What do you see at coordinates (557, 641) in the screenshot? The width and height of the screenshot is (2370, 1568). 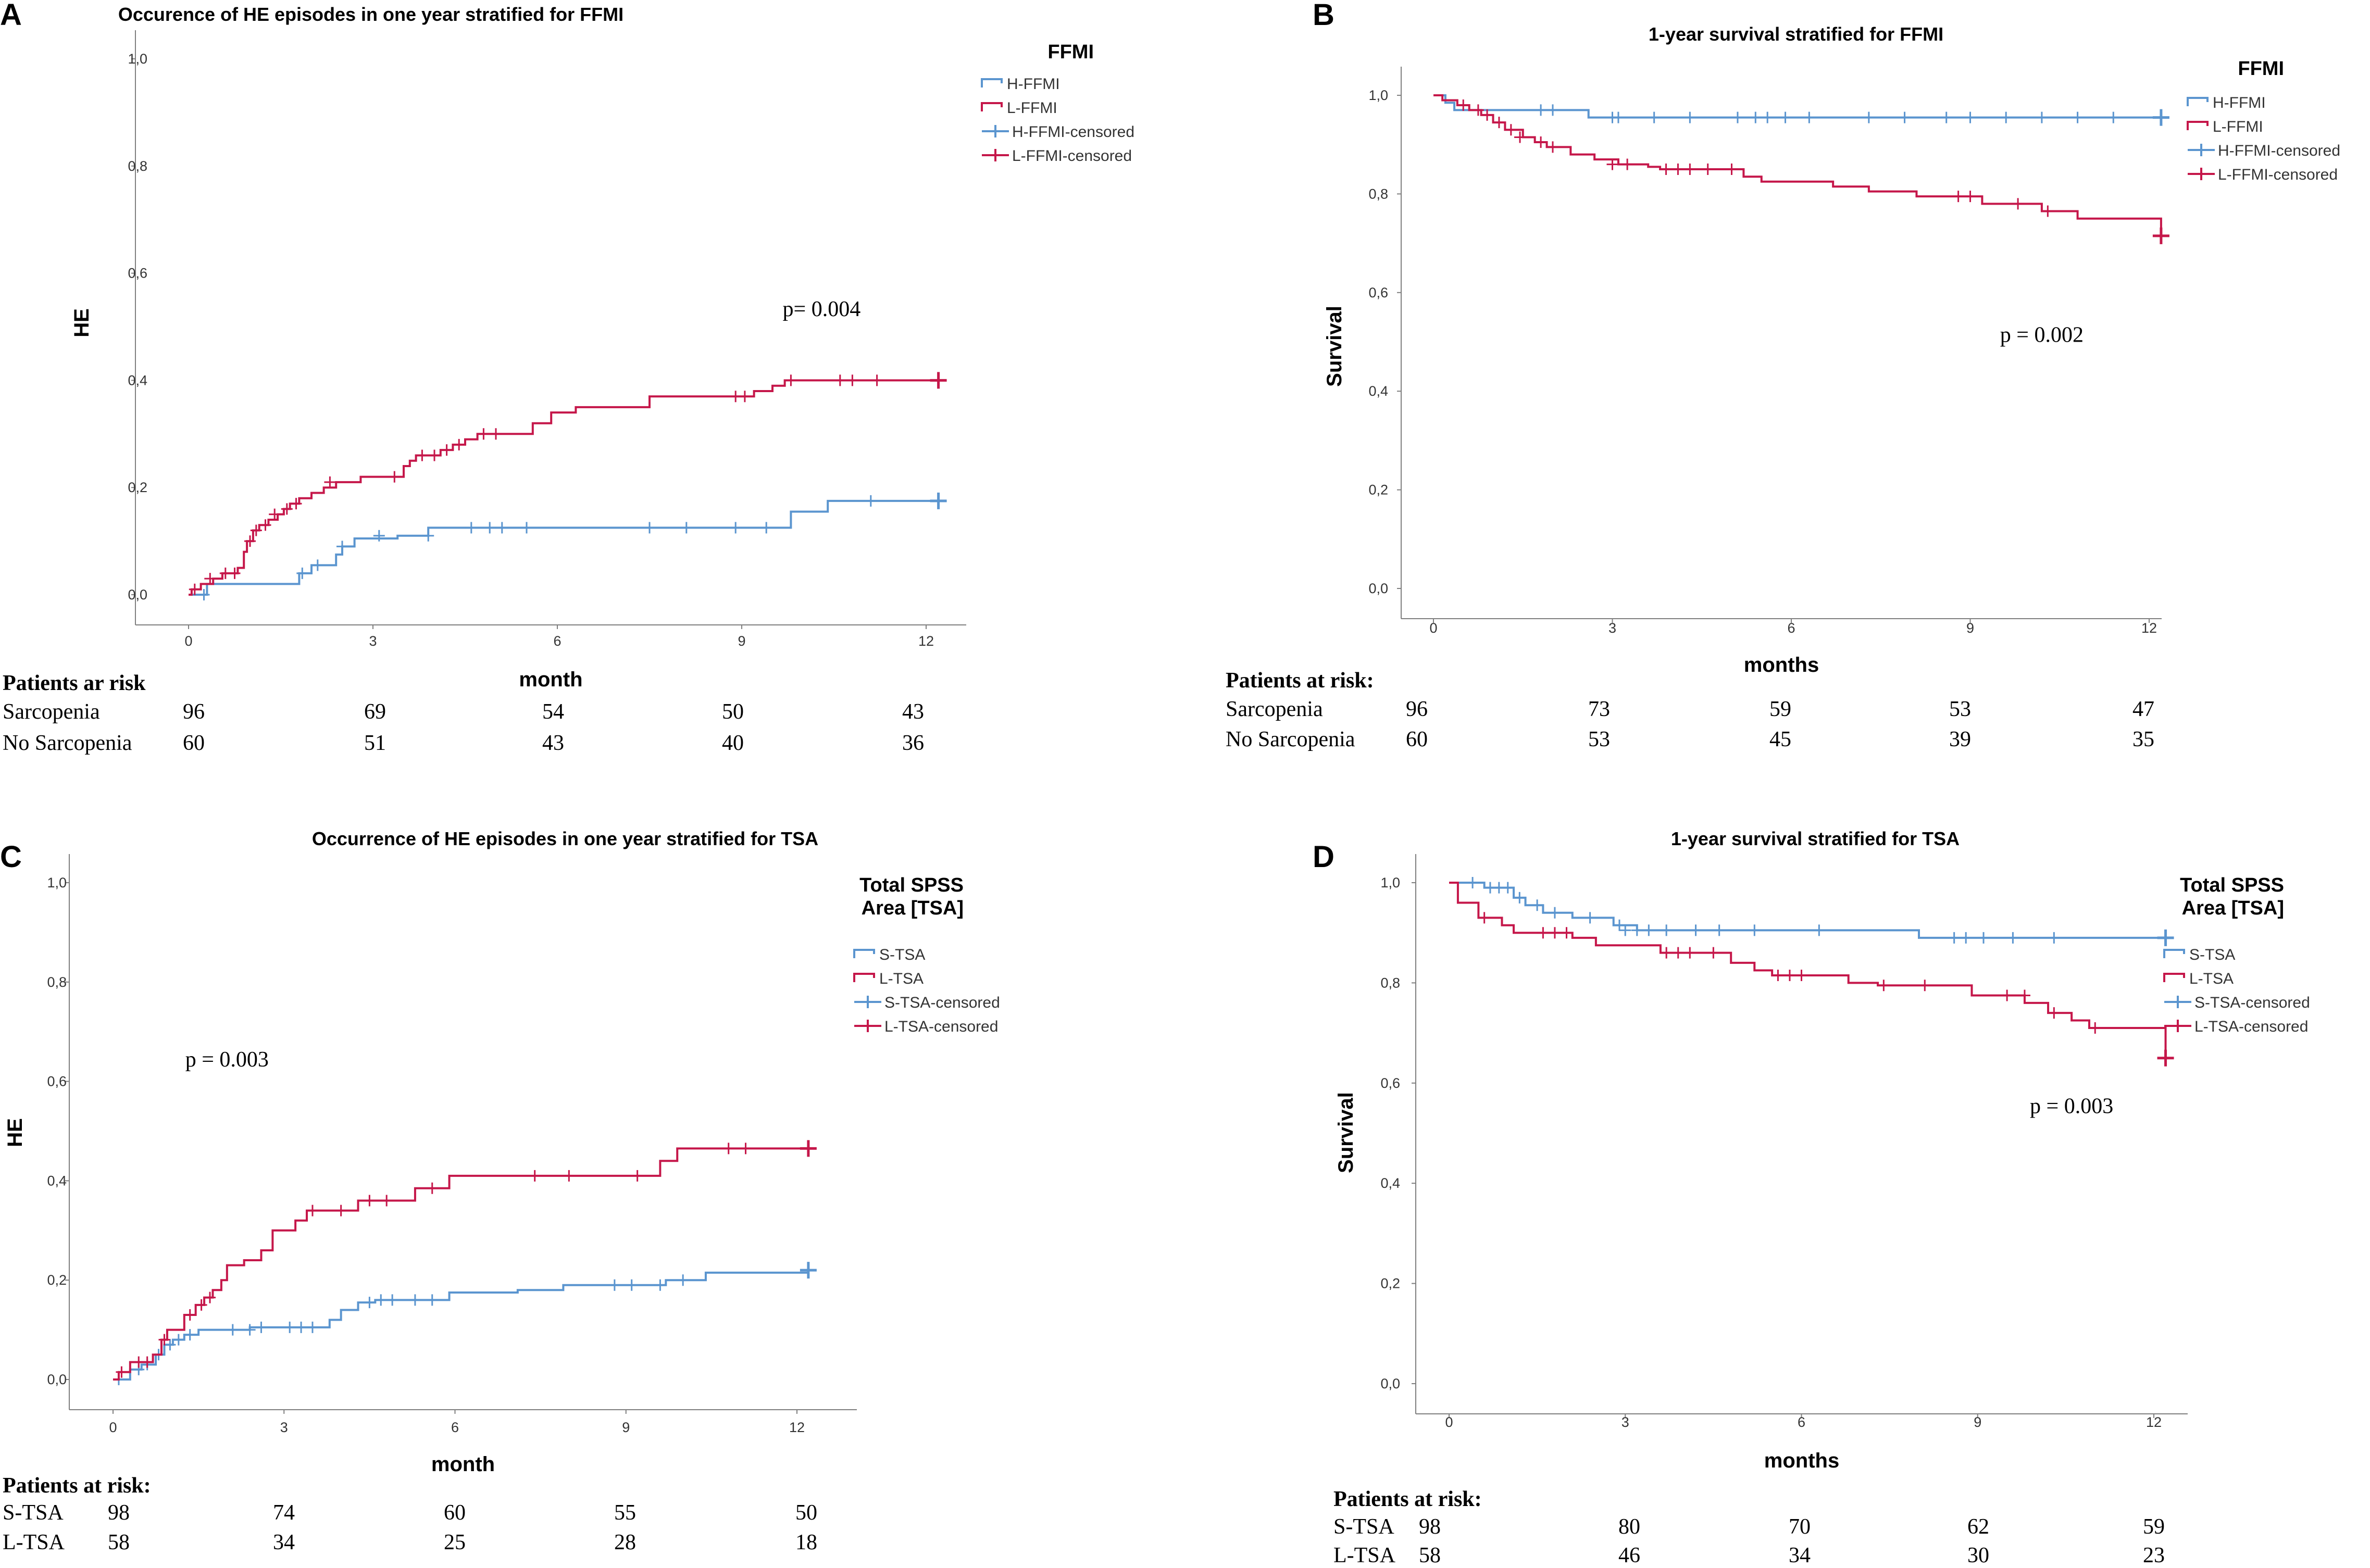 I see `panel-a-x-tick-label: 6` at bounding box center [557, 641].